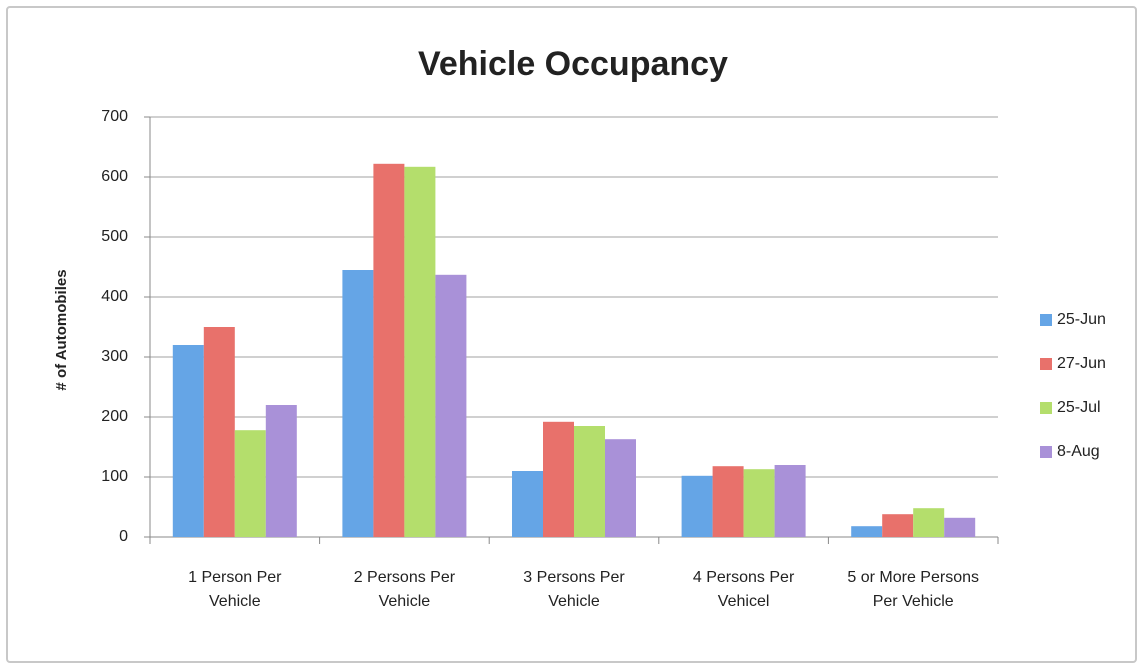 This screenshot has height=671, width=1145. What do you see at coordinates (573, 64) in the screenshot?
I see `chart-title: Vehicle Occupancy` at bounding box center [573, 64].